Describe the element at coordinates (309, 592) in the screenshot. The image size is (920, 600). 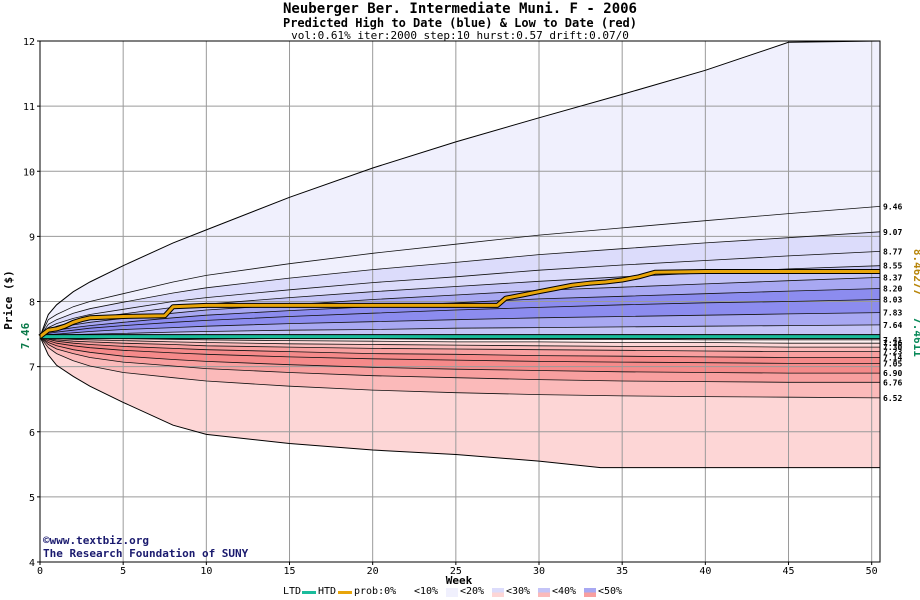
I see `legend-ltd-swatch` at that location.